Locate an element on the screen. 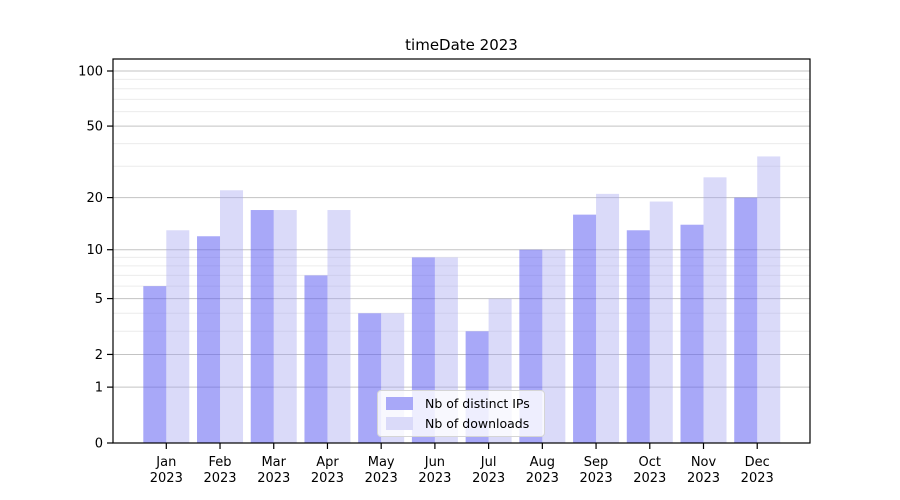 This screenshot has height=500, width=900. legend-label-downloads: Nb of downloads is located at coordinates (477, 423).